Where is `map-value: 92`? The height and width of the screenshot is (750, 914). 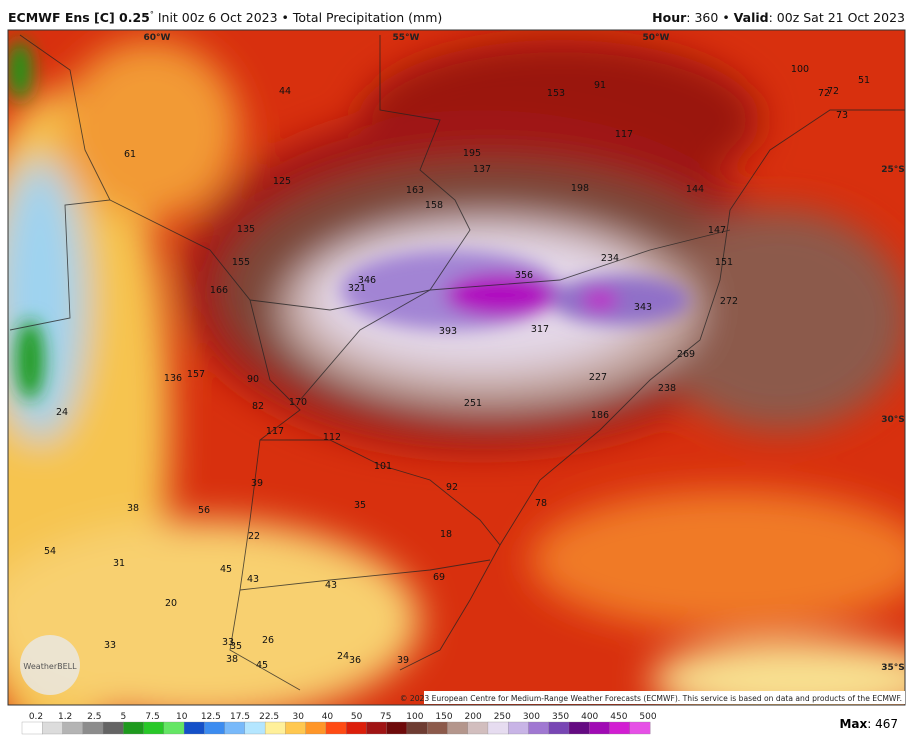 map-value: 92 is located at coordinates (452, 487).